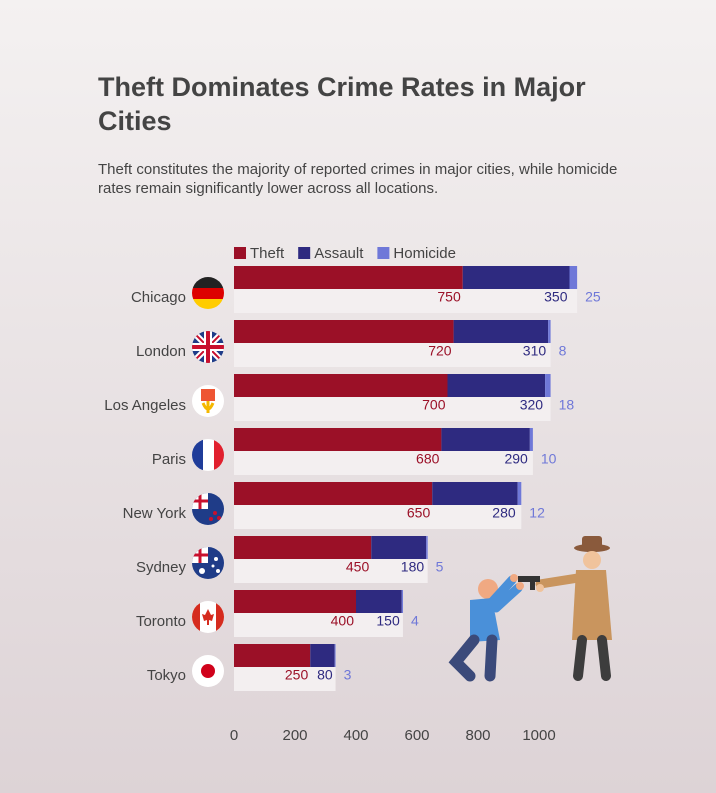 Image resolution: width=716 pixels, height=793 pixels. Describe the element at coordinates (556, 297) in the screenshot. I see `value-label: 350` at that location.